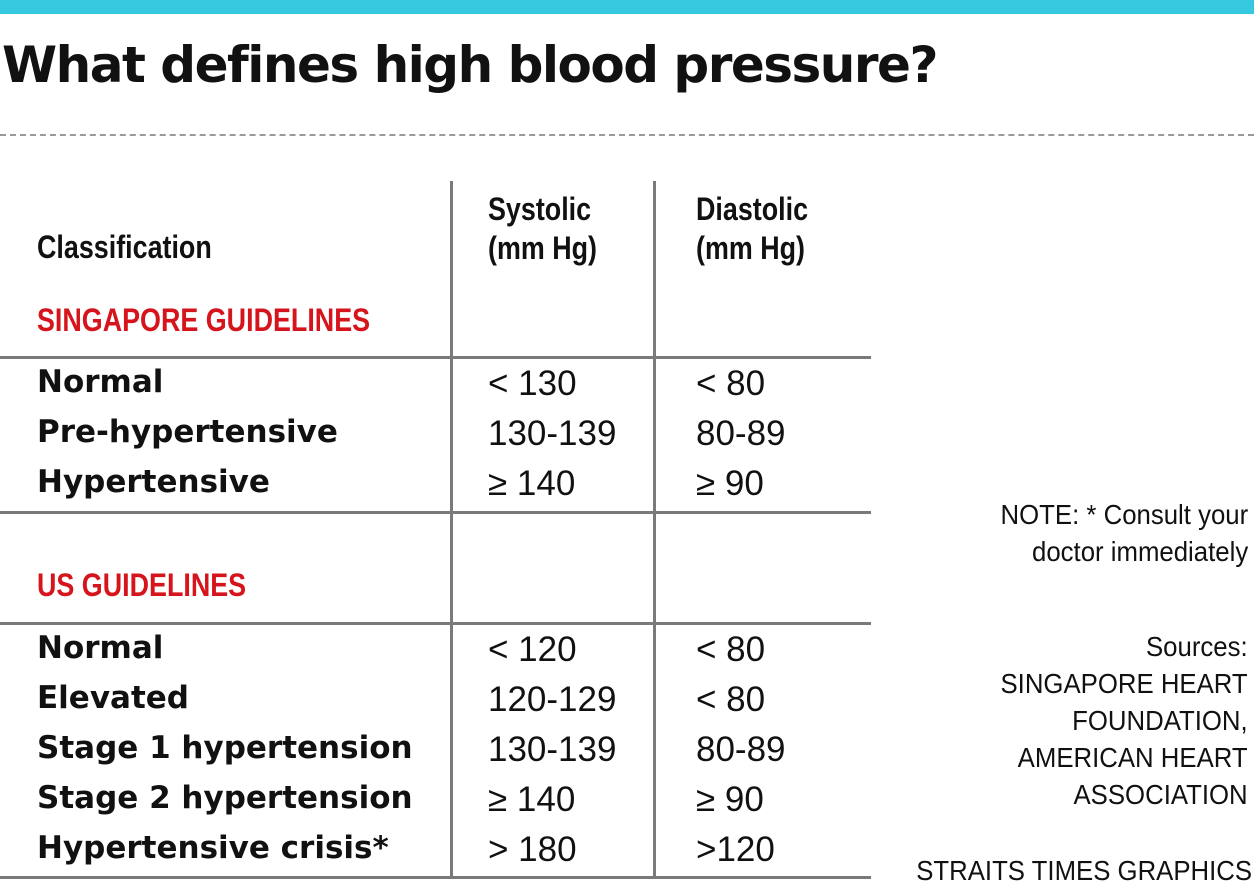 This screenshot has height=889, width=1254. Describe the element at coordinates (1124, 514) in the screenshot. I see `footnote-line: NOTE: * Consult your` at that location.